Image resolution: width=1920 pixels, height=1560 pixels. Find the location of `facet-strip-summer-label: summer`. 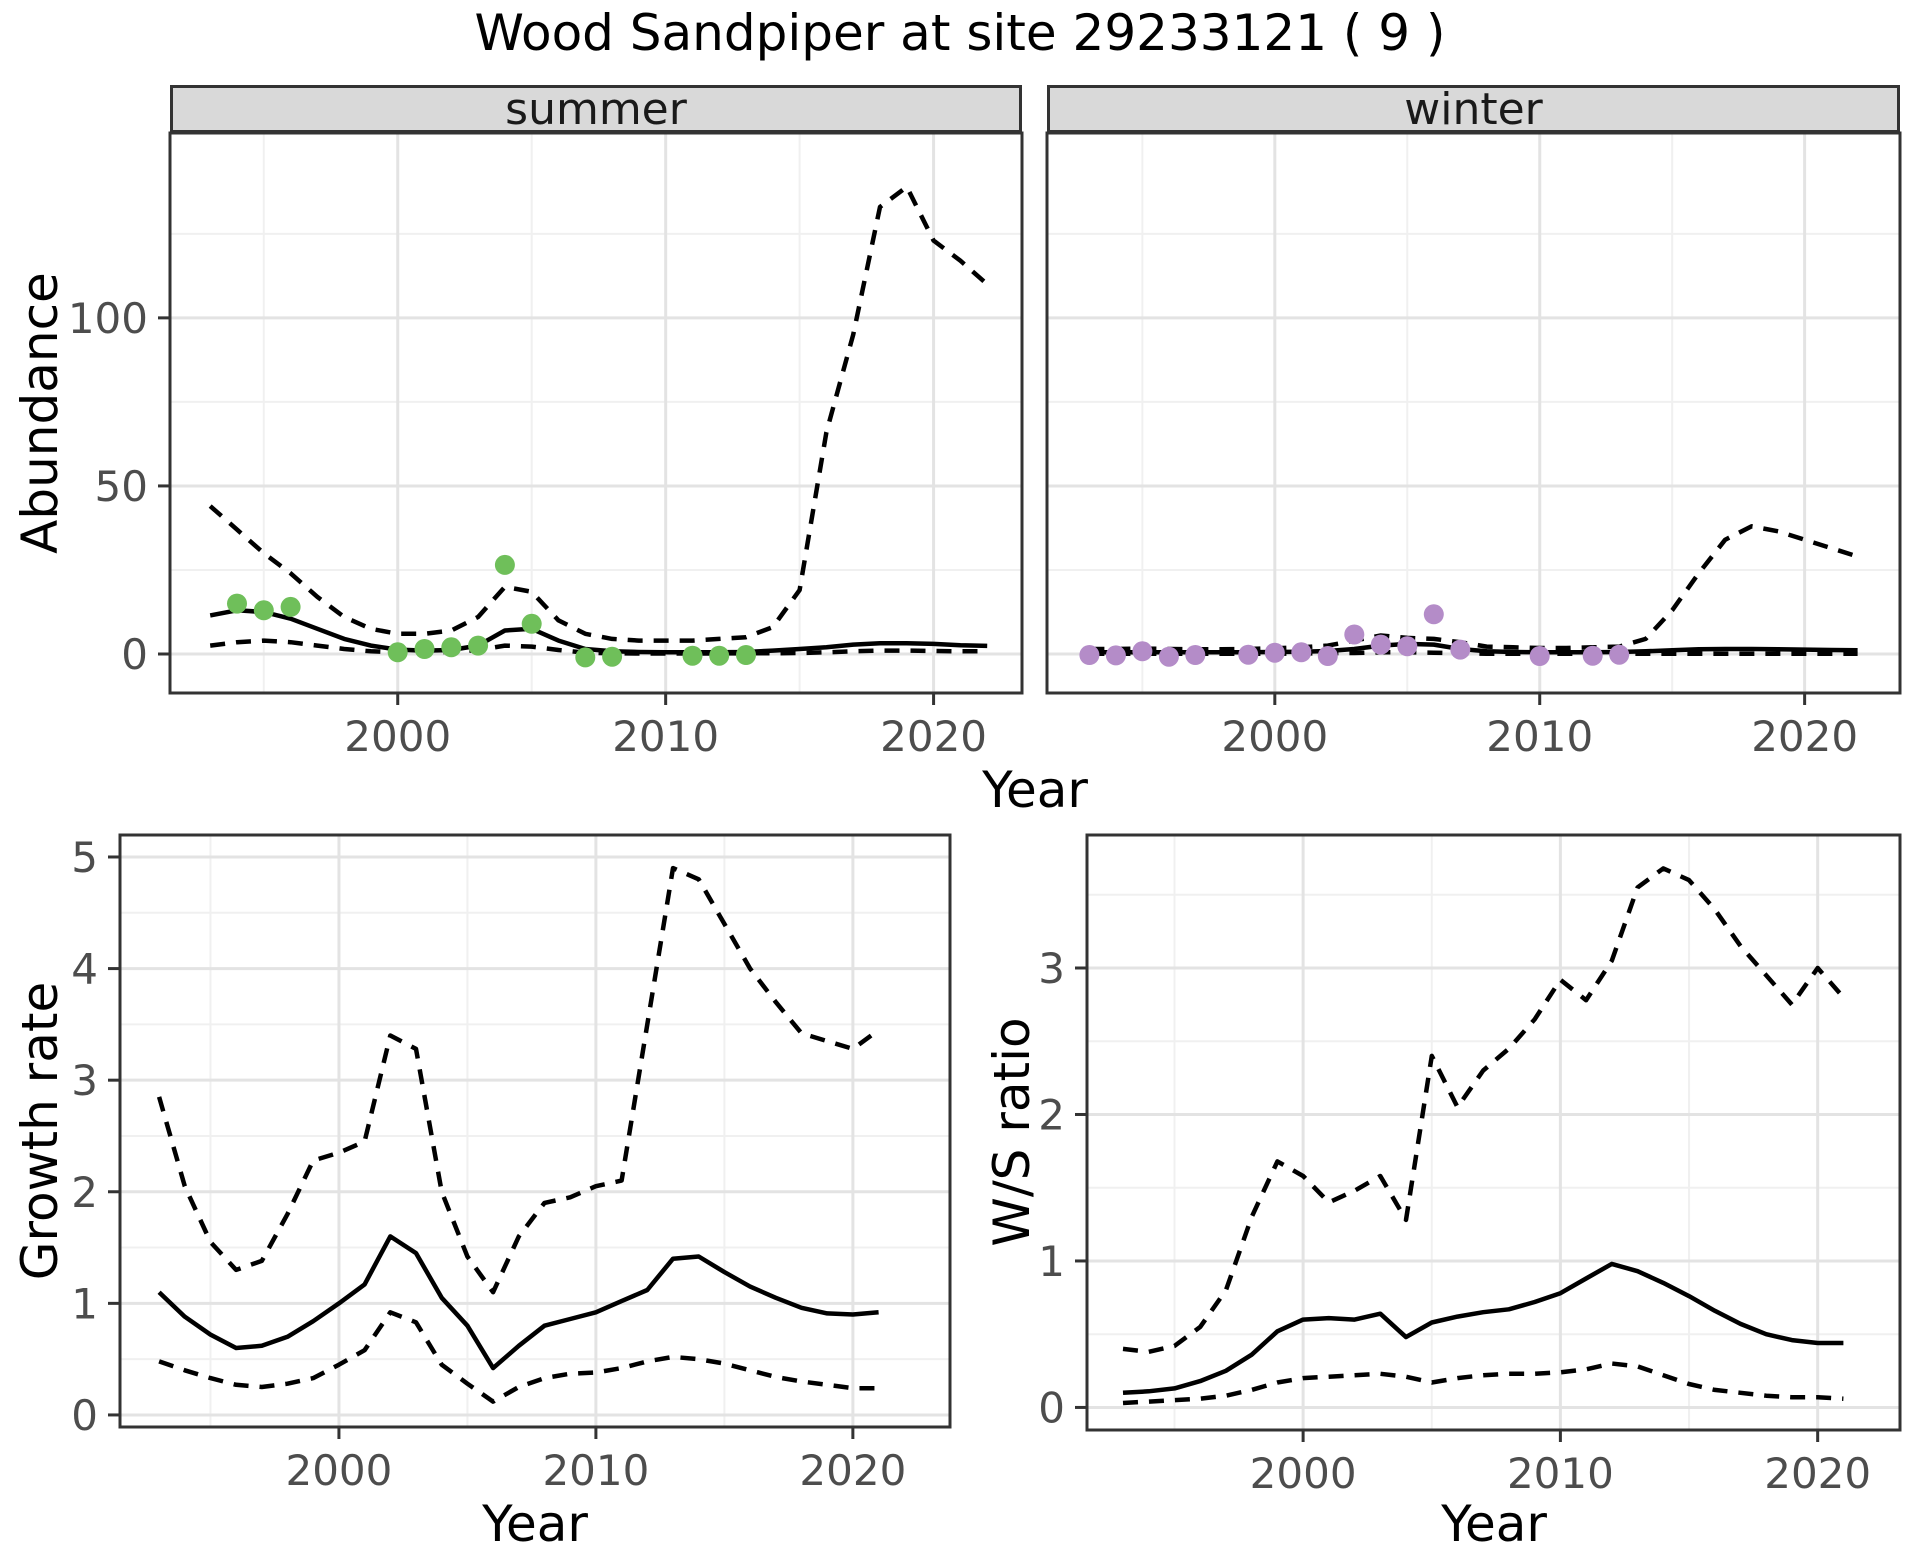

facet-strip-summer-label: summer is located at coordinates (596, 109).